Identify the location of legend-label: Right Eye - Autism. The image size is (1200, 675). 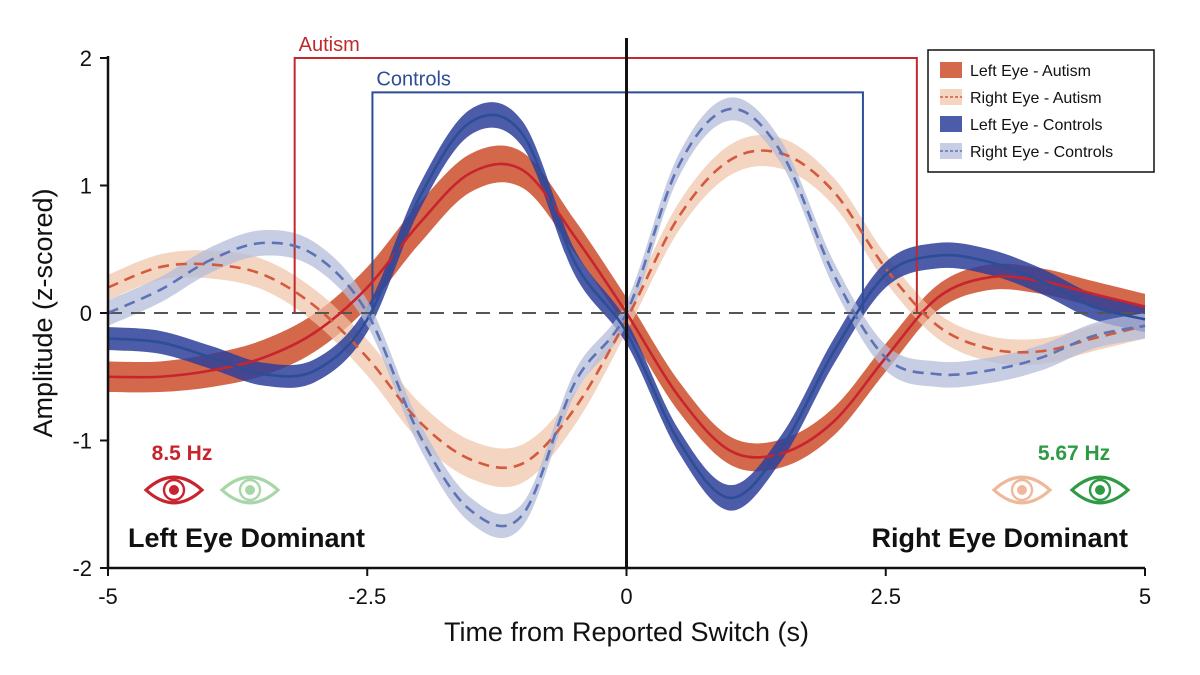
(1036, 98).